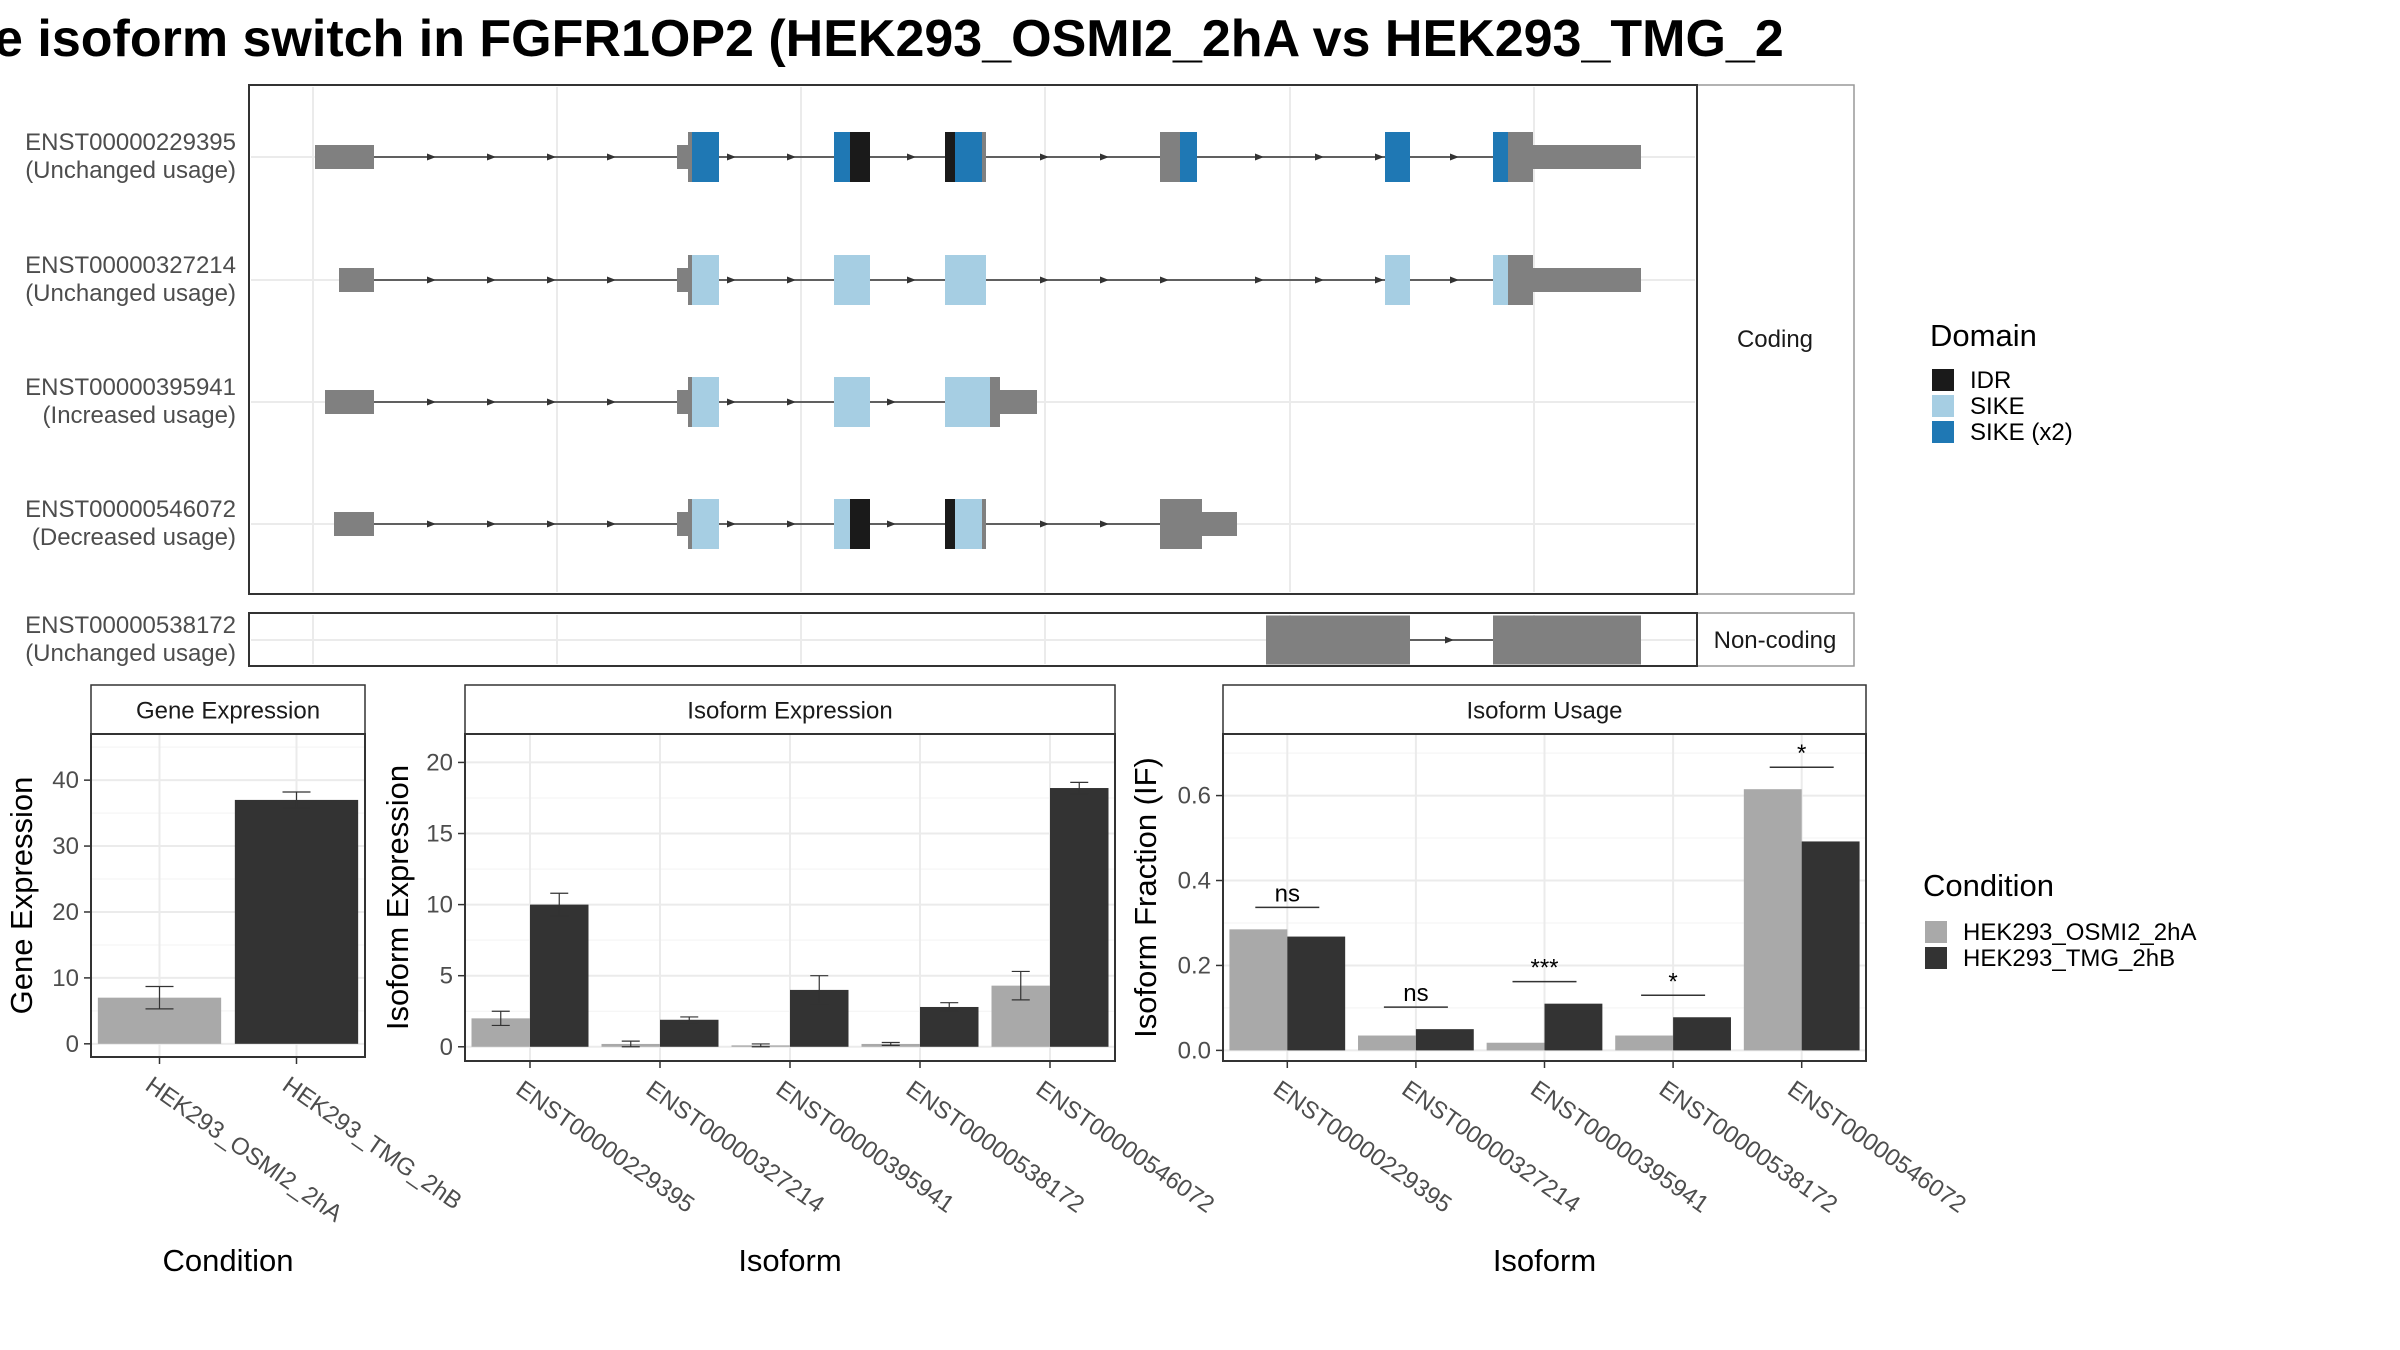 Image resolution: width=2400 pixels, height=1350 pixels. I want to click on panel-border, so click(228, 895).